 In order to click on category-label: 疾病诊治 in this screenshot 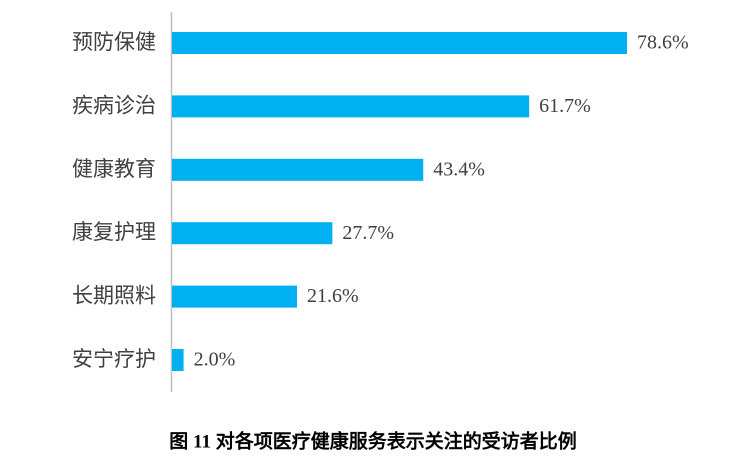, I will do `click(114, 105)`.